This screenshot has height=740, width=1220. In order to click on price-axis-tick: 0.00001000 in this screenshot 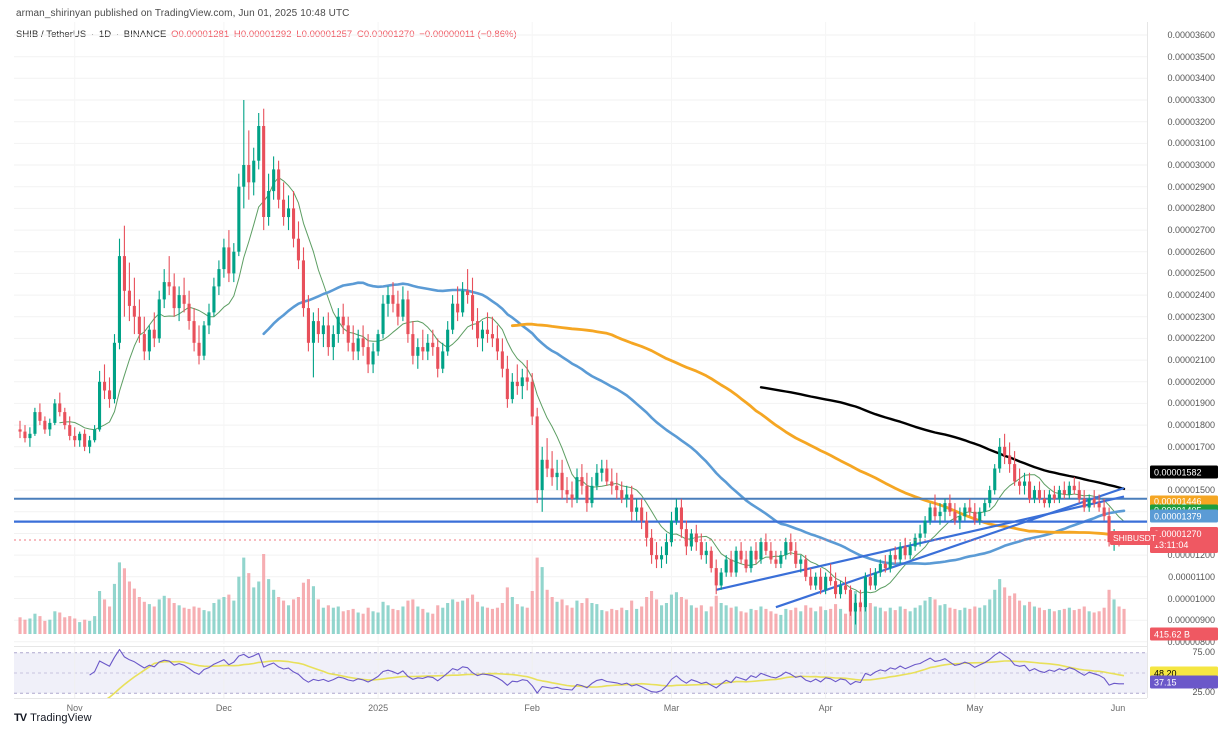, I will do `click(1191, 598)`.